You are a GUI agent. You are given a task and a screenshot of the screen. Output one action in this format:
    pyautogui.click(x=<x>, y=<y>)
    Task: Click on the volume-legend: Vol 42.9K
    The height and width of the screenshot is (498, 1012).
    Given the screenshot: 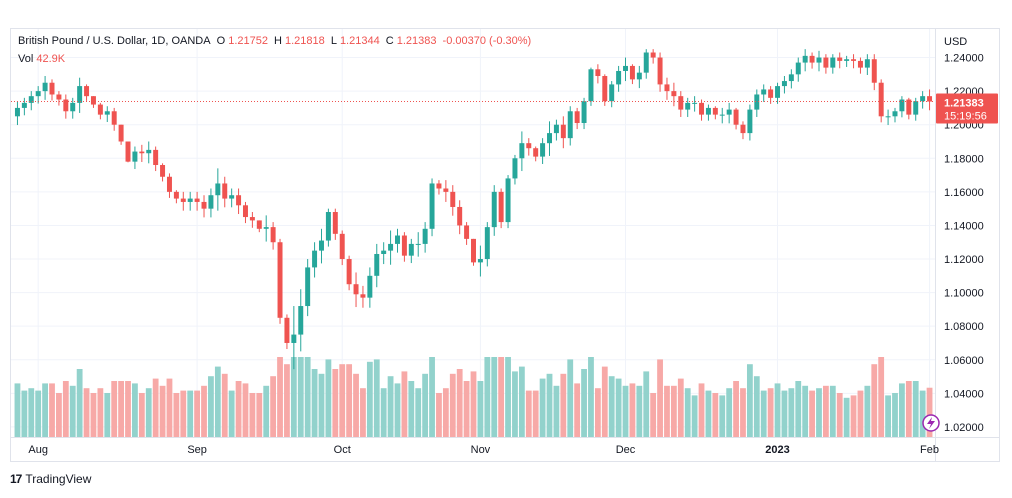 What is the action you would take?
    pyautogui.click(x=41, y=59)
    